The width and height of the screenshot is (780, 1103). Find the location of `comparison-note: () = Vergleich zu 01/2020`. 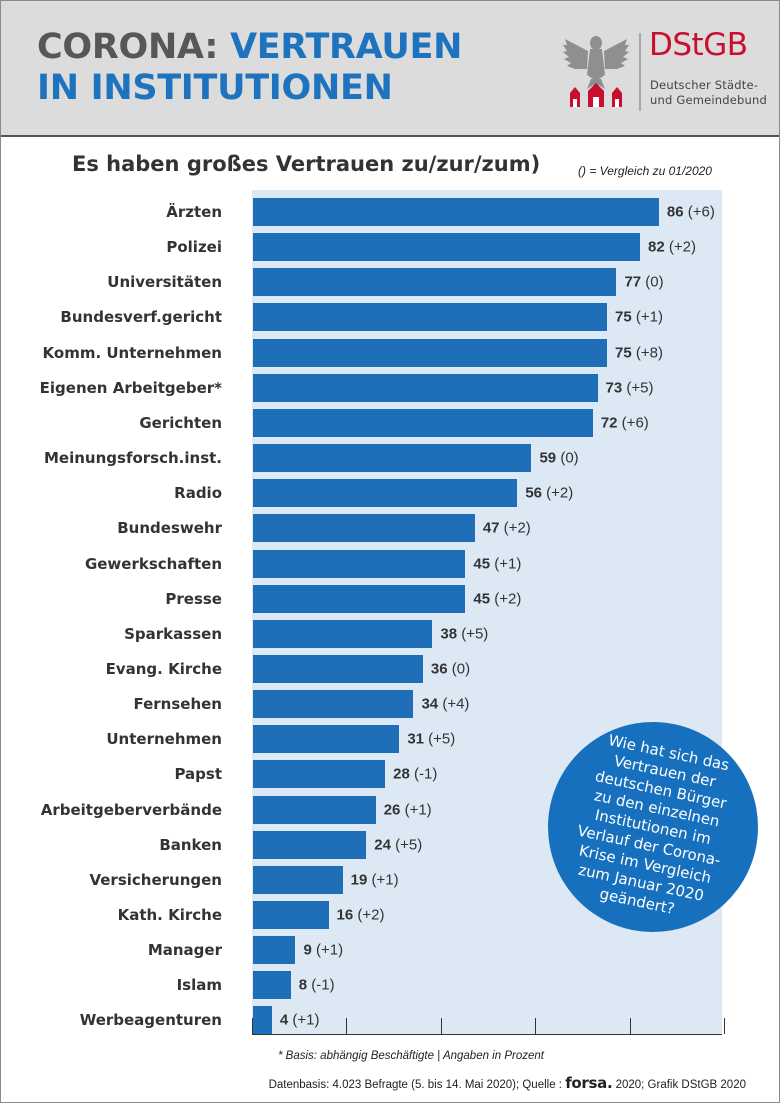

comparison-note: () = Vergleich zu 01/2020 is located at coordinates (645, 171).